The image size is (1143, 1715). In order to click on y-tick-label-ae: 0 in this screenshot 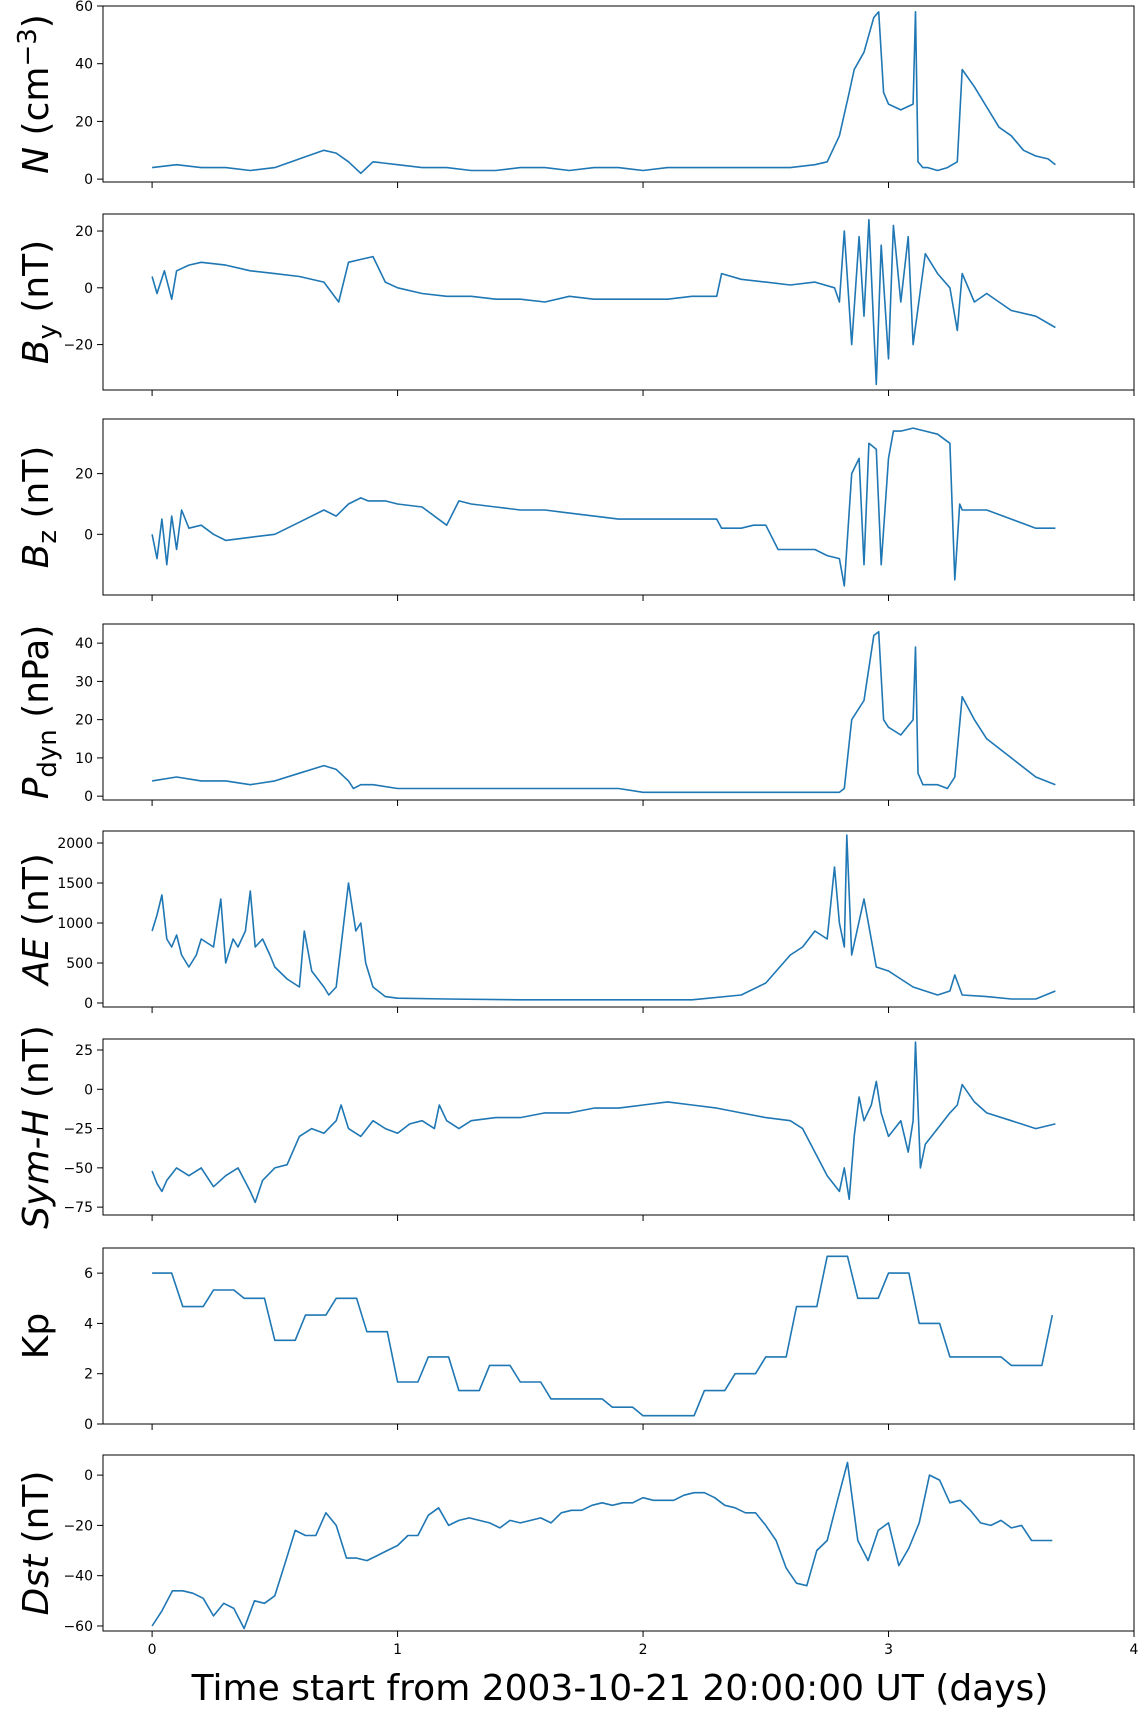, I will do `click(88, 1004)`.